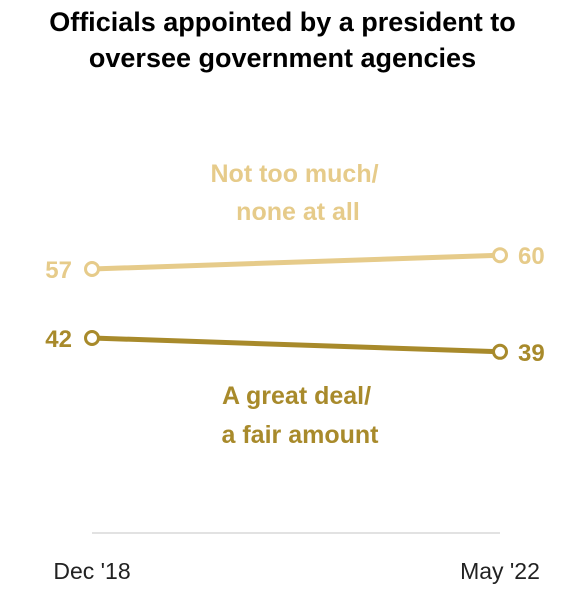  I want to click on series-label-not-too-much: Not too much/ none at all, so click(298, 193).